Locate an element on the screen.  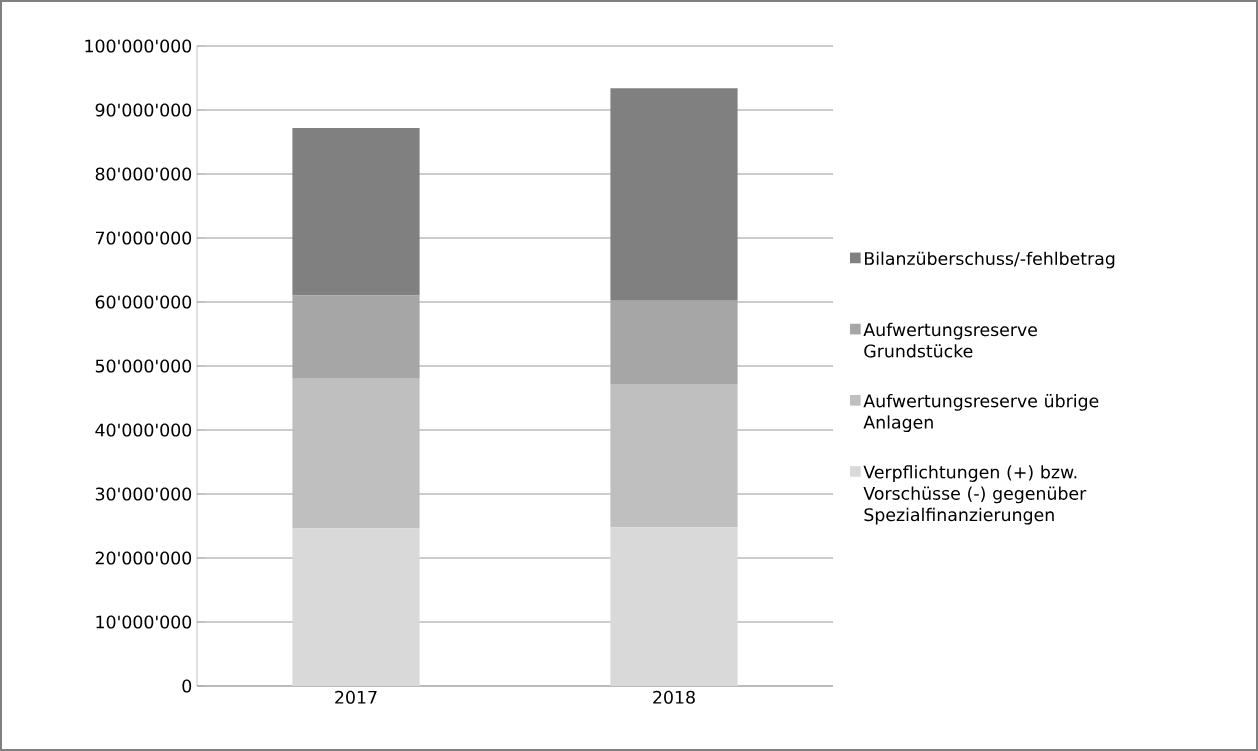
y-tick-label: 30'000'000 is located at coordinates (143, 494).